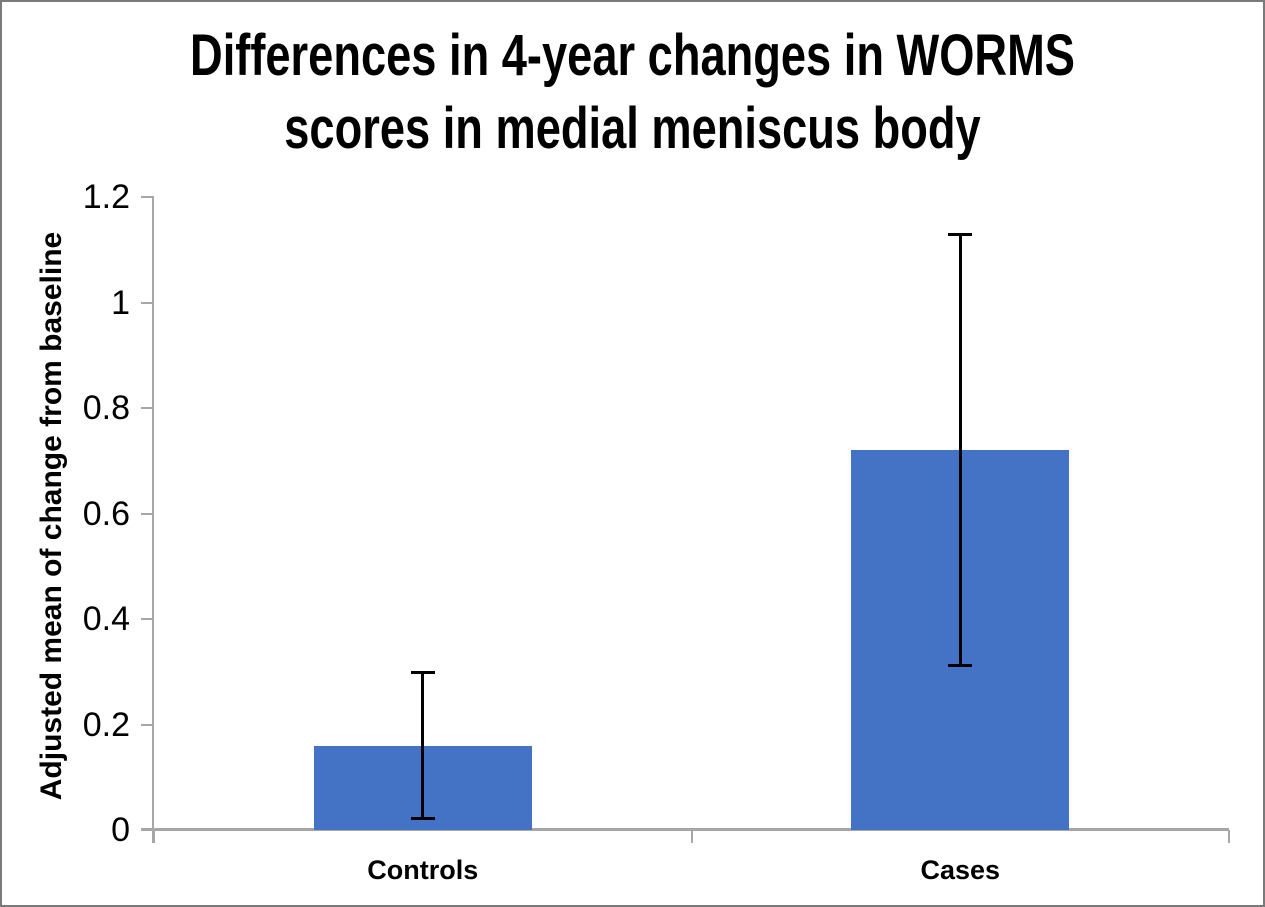 Image resolution: width=1265 pixels, height=907 pixels. I want to click on error-bar-cap-bottom-cases, so click(960, 666).